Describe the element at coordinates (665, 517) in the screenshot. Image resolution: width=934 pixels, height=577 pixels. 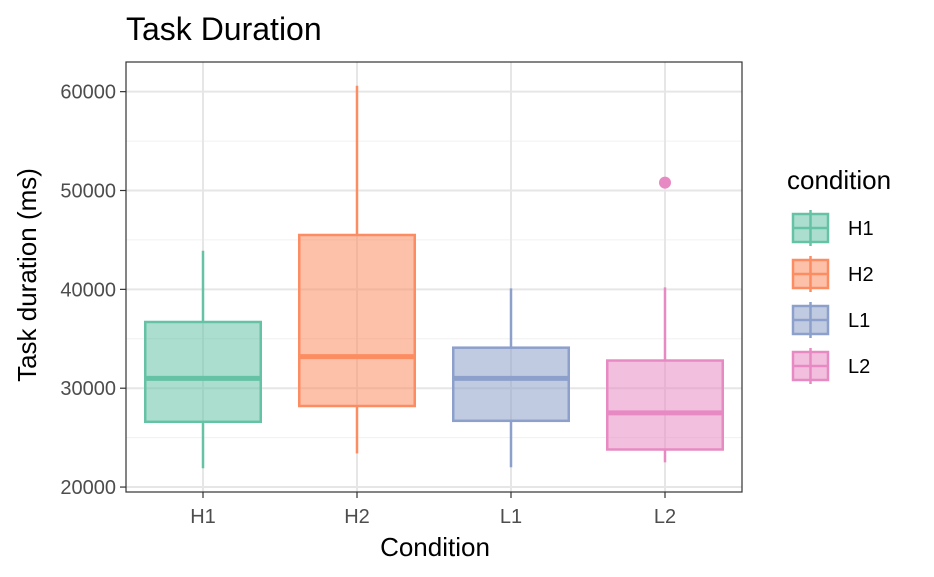
I see `x-tick-label: L2` at that location.